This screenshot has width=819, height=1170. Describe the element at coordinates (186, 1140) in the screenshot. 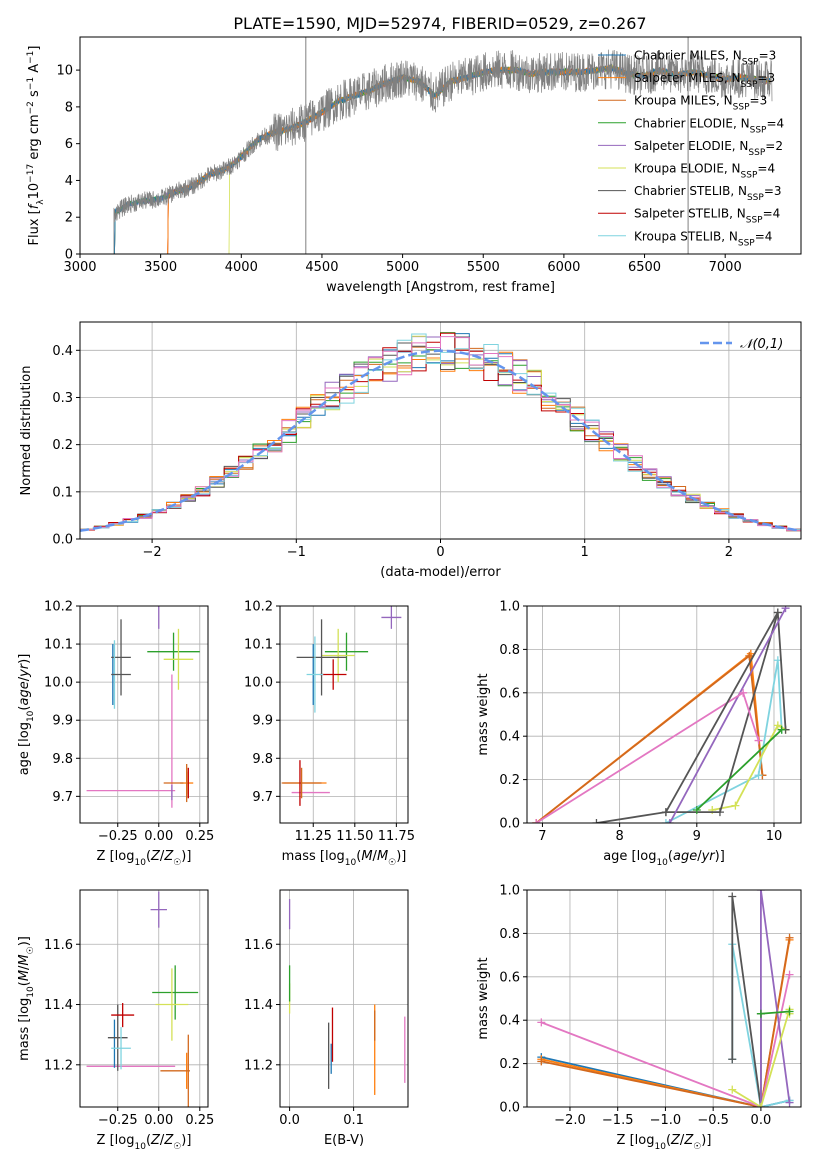

I see `label-part: )]` at that location.